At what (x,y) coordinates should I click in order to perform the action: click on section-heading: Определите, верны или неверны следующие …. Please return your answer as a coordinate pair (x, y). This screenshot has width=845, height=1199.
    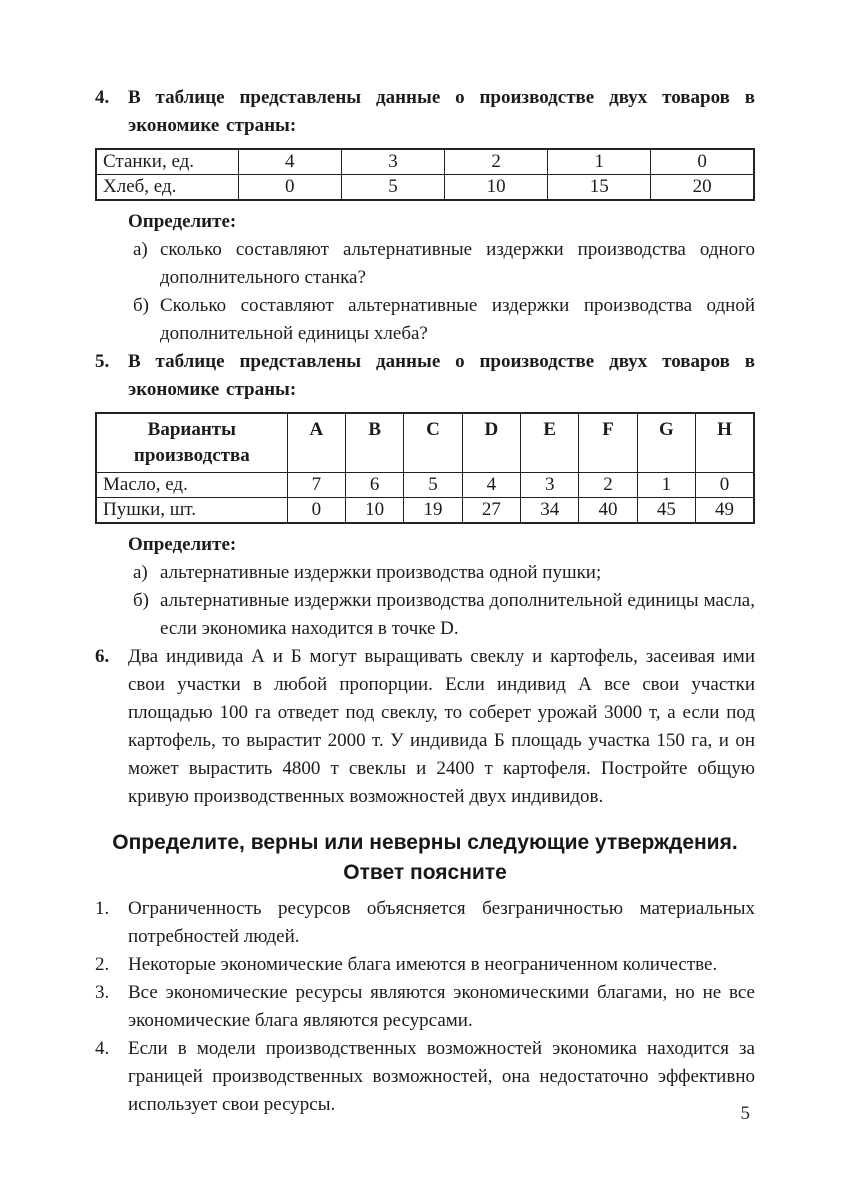
    Looking at the image, I should click on (425, 858).